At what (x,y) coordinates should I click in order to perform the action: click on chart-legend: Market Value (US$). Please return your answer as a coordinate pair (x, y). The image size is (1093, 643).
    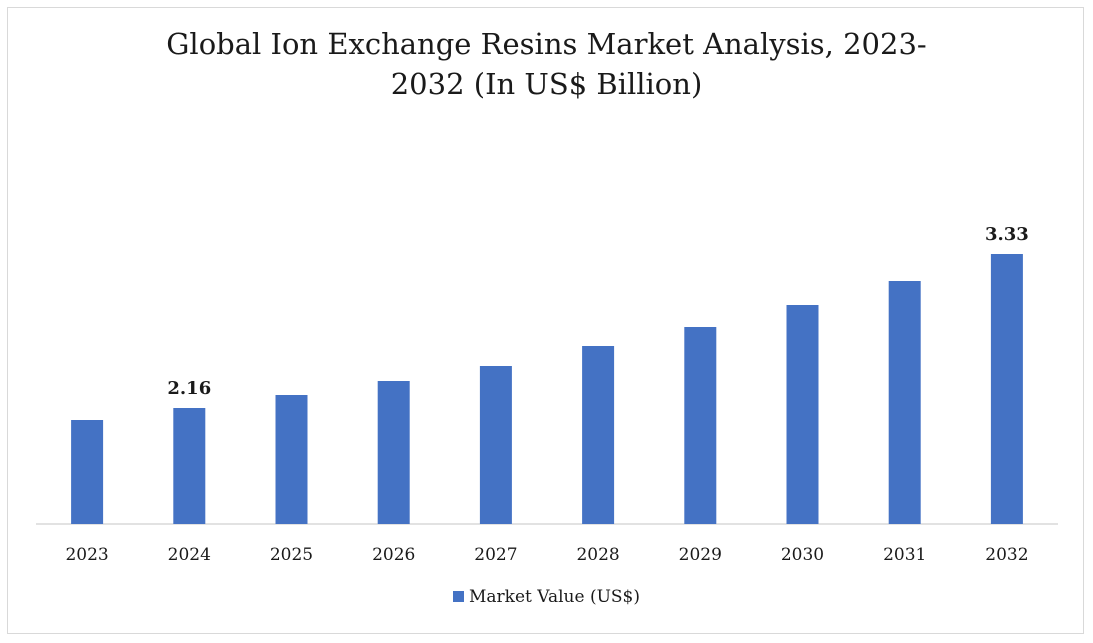
    Looking at the image, I should click on (546, 597).